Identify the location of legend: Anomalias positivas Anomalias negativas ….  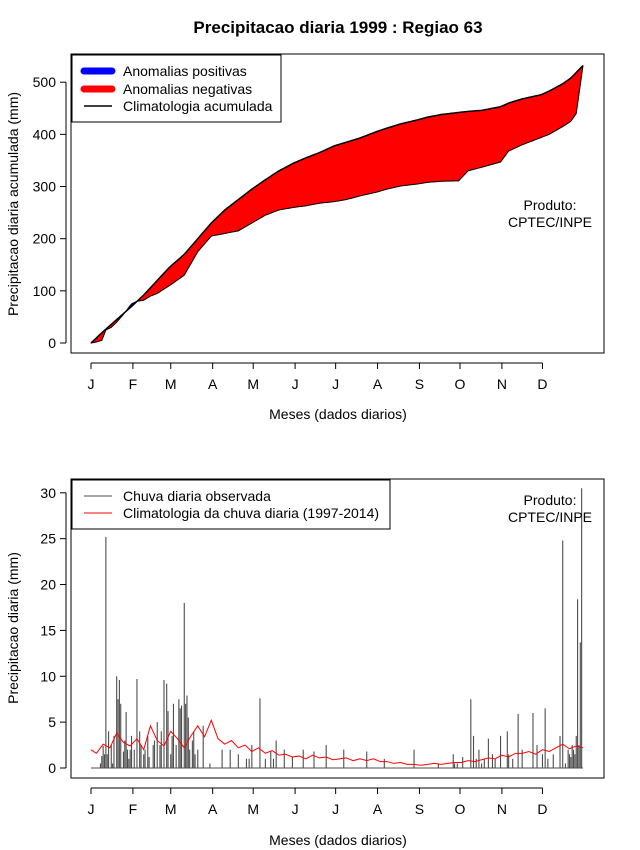
(176, 88).